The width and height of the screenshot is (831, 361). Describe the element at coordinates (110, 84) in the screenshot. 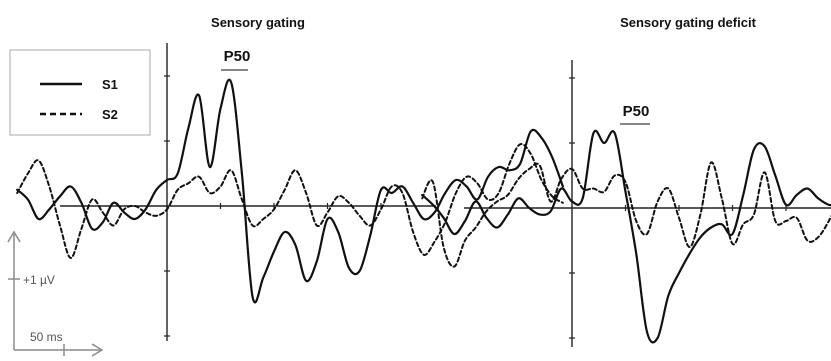

I see `legend-s1-label: S1` at that location.